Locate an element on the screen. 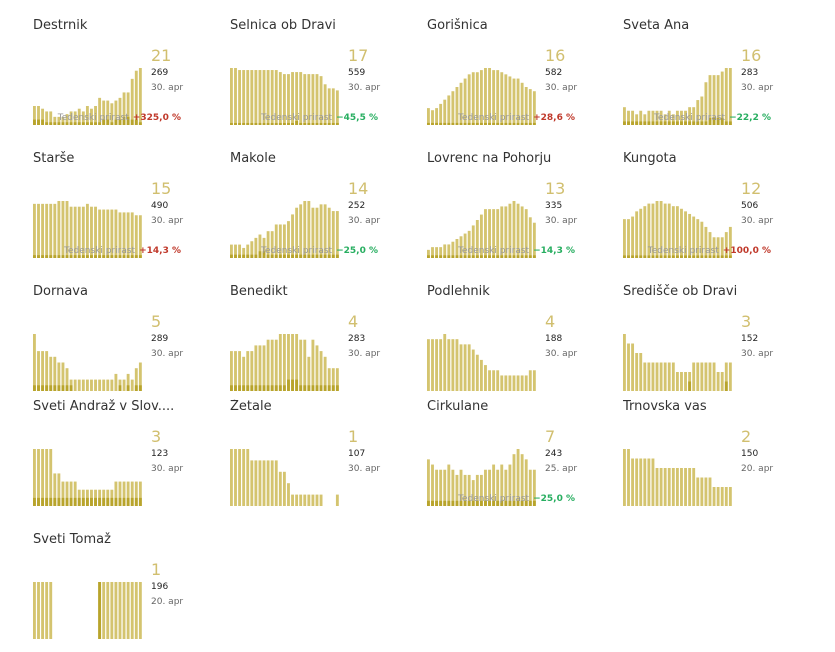 This screenshot has height=652, width=835. municipality-card-sredisce-ob-dravi: Središče ob Dravi 3 152 30. apr is located at coordinates (713, 344).